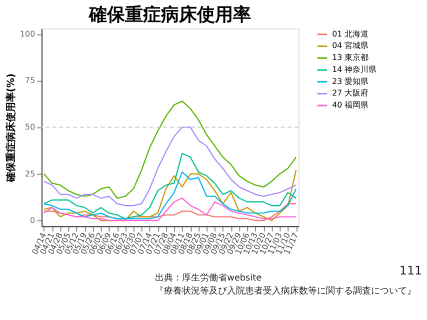 This screenshot has width=427, height=320. I want to click on legend-label: 13 東京都, so click(350, 57).